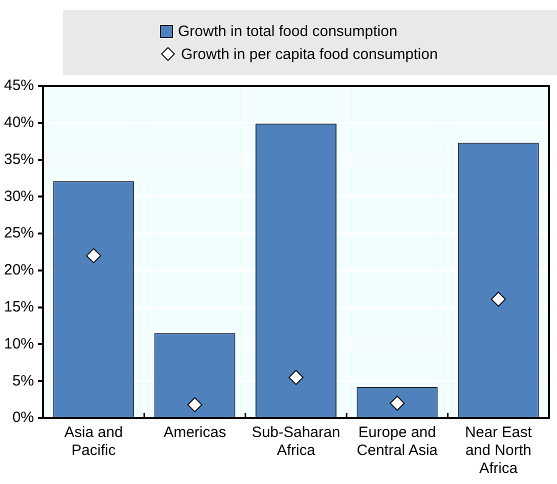 This screenshot has height=484, width=557. I want to click on y-tick-label: 35%, so click(19, 159).